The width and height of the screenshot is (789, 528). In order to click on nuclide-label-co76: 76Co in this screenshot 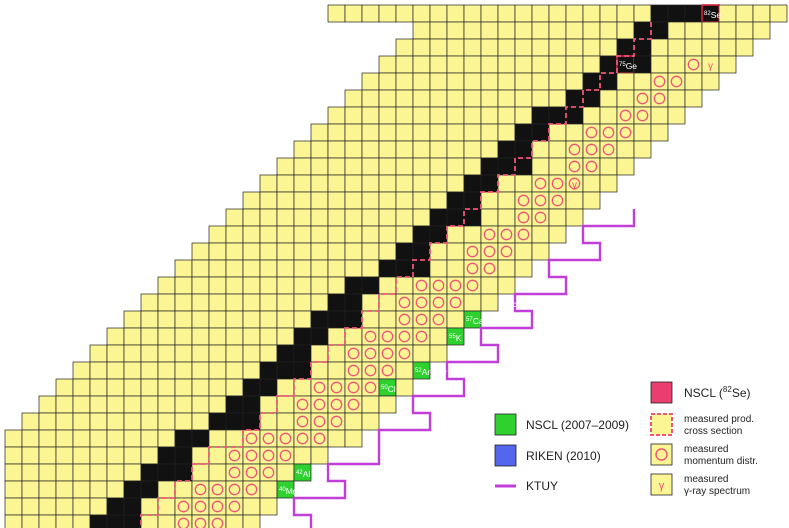, I will do `click(764, 151)`.